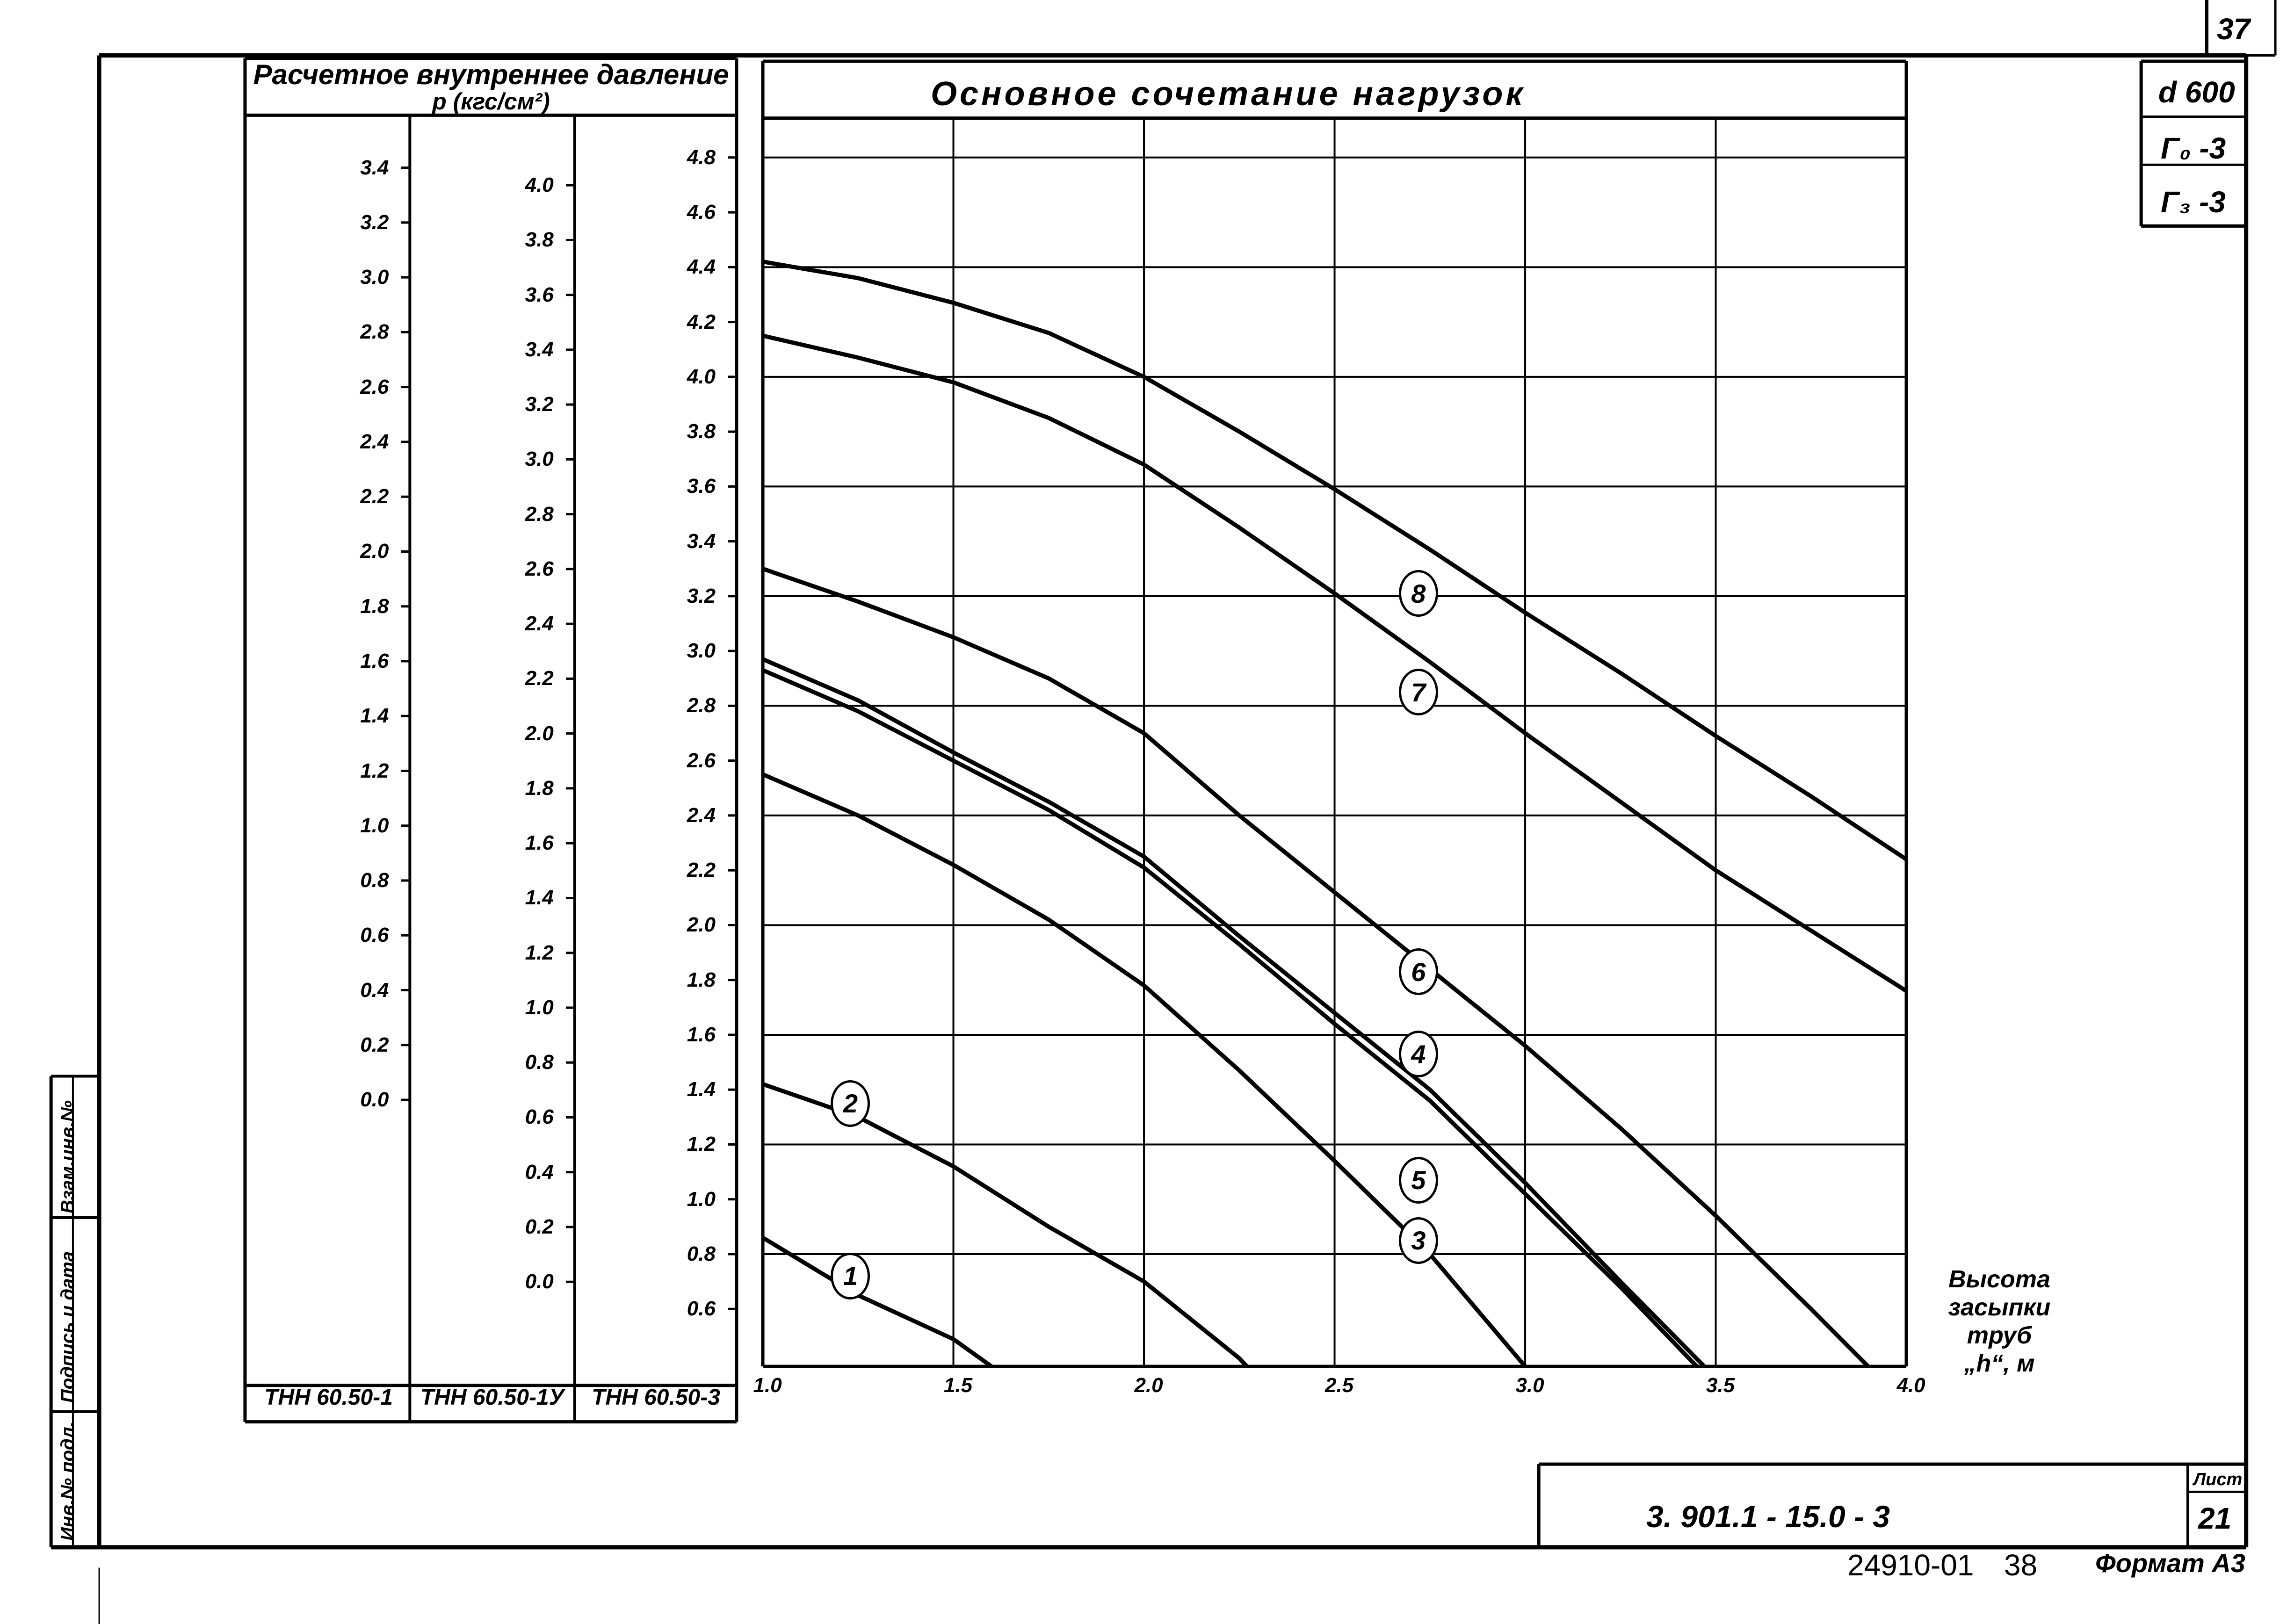 This screenshot has width=2287, height=1624. What do you see at coordinates (2215, 1518) in the screenshot?
I see `sheet-number: 21` at bounding box center [2215, 1518].